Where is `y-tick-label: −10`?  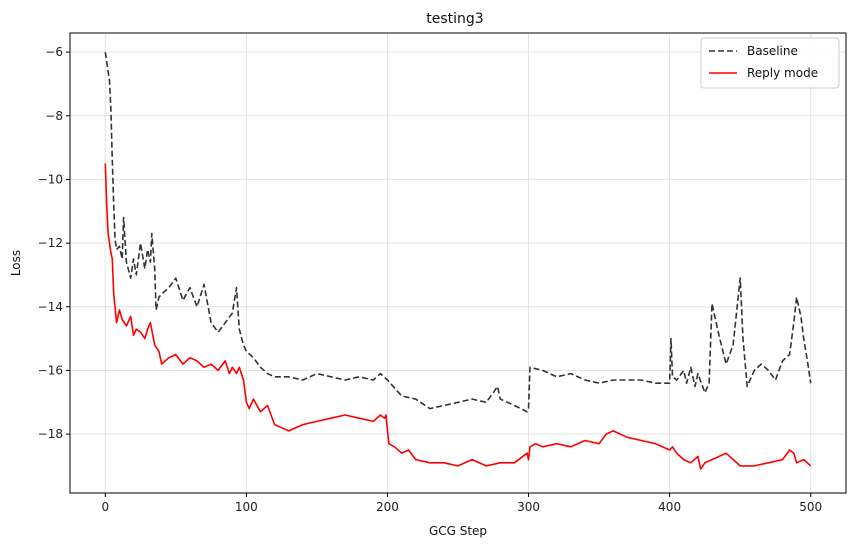
y-tick-label: −10 is located at coordinates (50, 179).